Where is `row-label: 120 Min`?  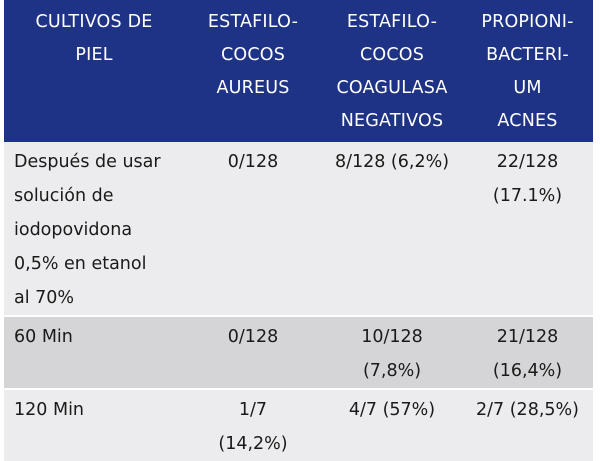
row-label: 120 Min is located at coordinates (94, 425).